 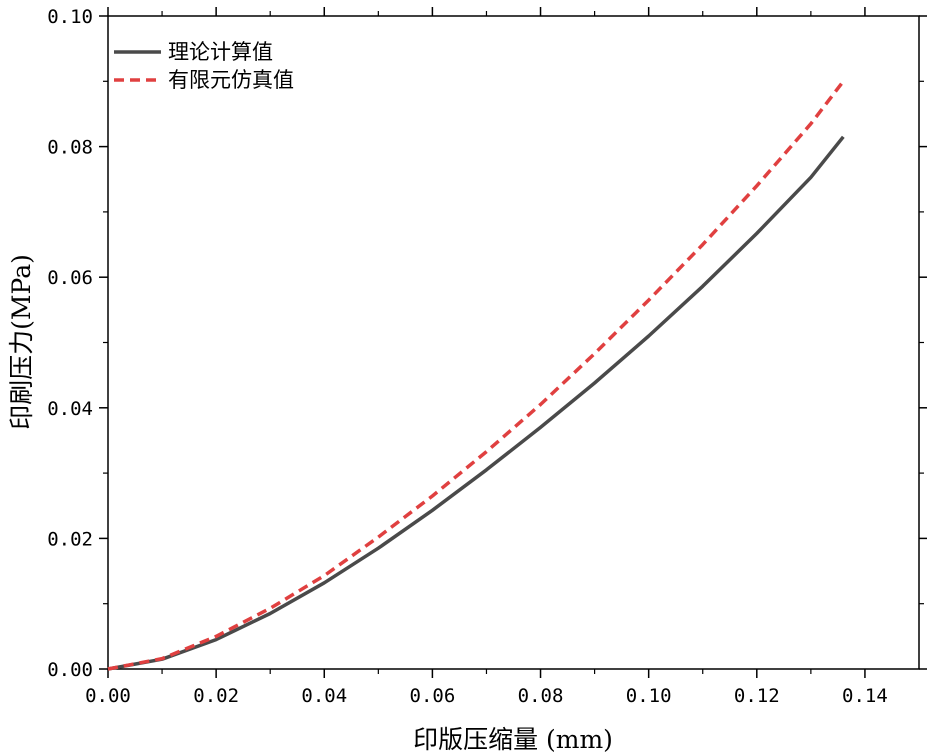 What do you see at coordinates (231, 80) in the screenshot?
I see `legend-label-2: 有限元仿真值` at bounding box center [231, 80].